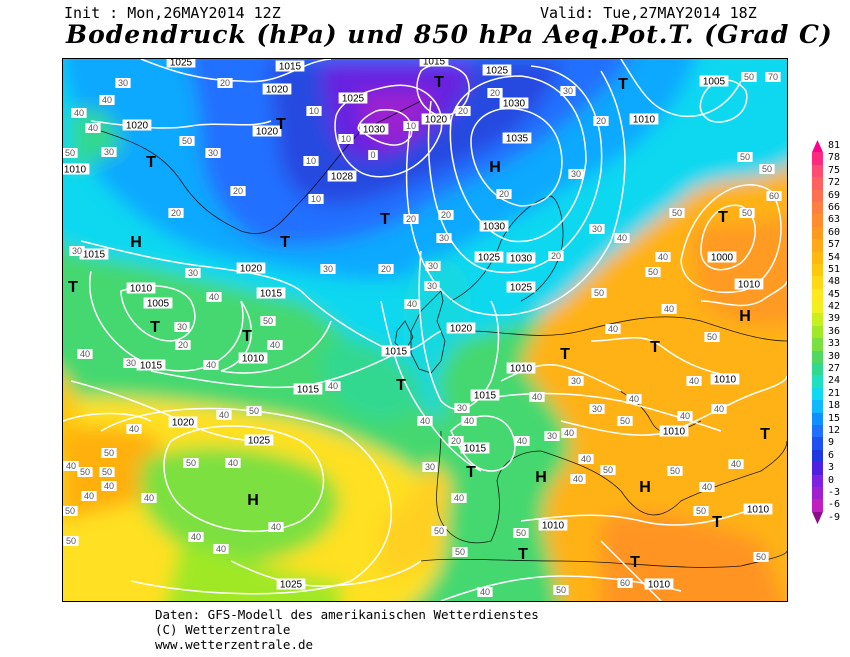  I want to click on credit-copyright: (C) Wetterzentrale, so click(223, 629).